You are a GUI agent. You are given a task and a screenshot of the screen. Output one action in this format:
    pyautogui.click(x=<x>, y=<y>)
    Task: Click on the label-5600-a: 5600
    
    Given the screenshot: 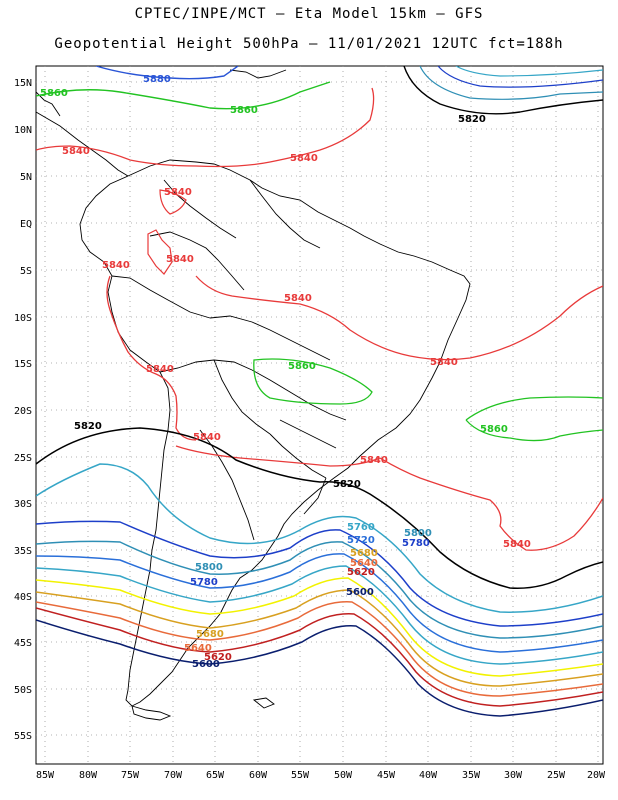 What is the action you would take?
    pyautogui.click(x=360, y=592)
    